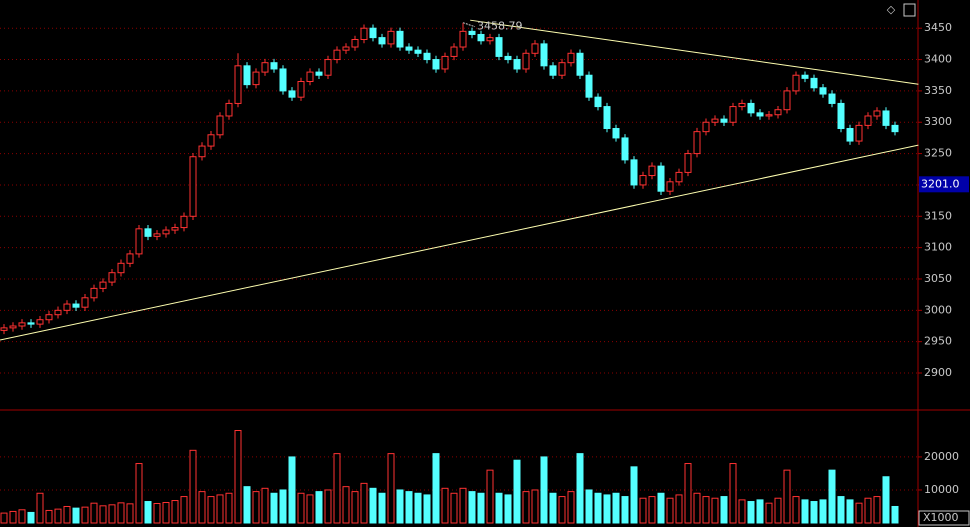  What do you see at coordinates (938, 215) in the screenshot?
I see `y-tick-label: 3150` at bounding box center [938, 215].